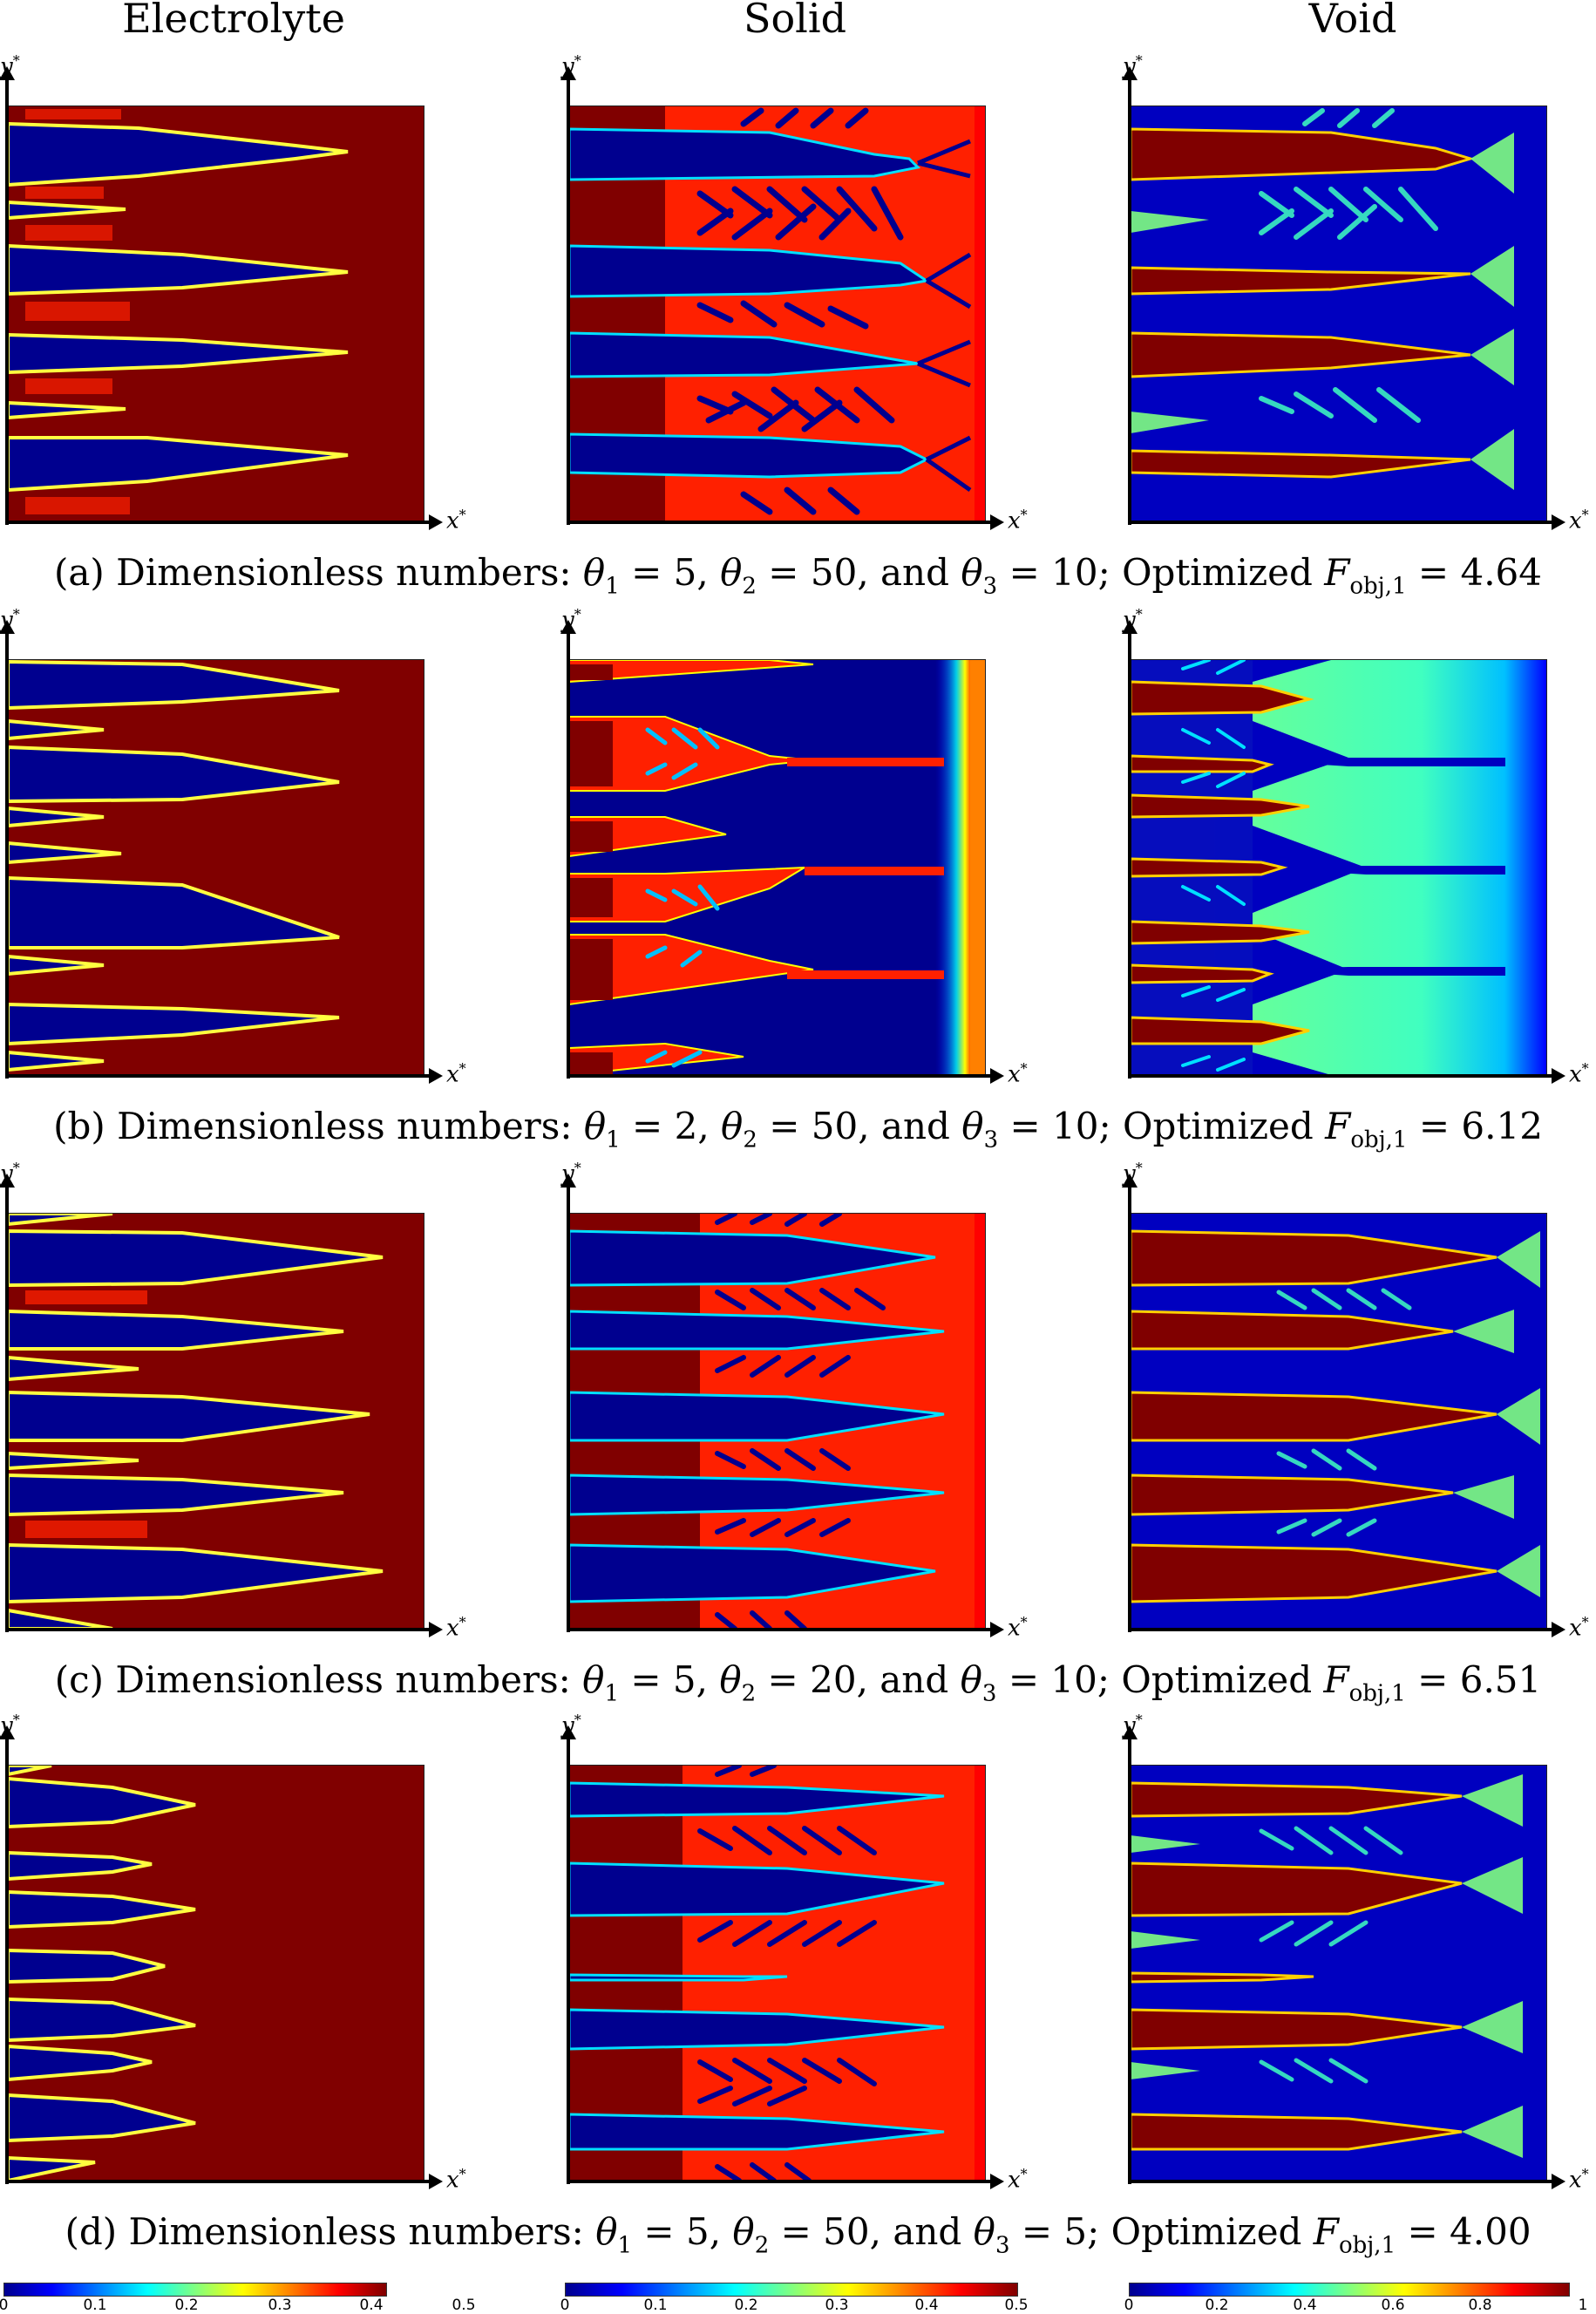 The height and width of the screenshot is (2314, 1596). What do you see at coordinates (195, 2290) in the screenshot?
I see `colorbar-electrolyte` at bounding box center [195, 2290].